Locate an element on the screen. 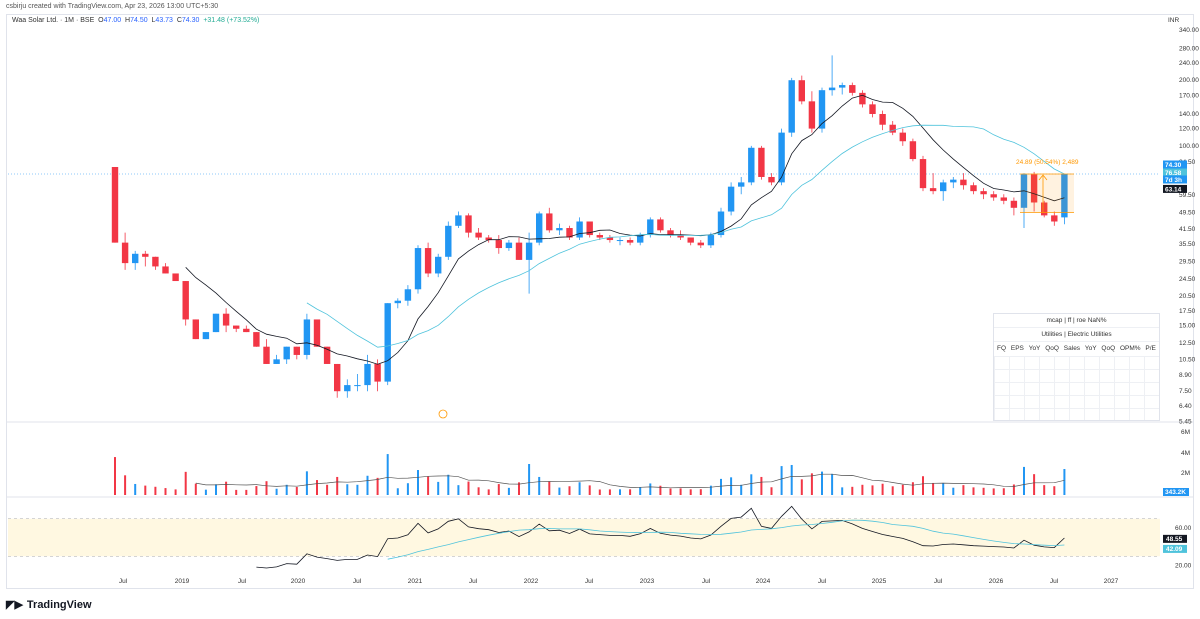 Image resolution: width=1200 pixels, height=619 pixels. price-tick-label: 5.45 is located at coordinates (1185, 421).